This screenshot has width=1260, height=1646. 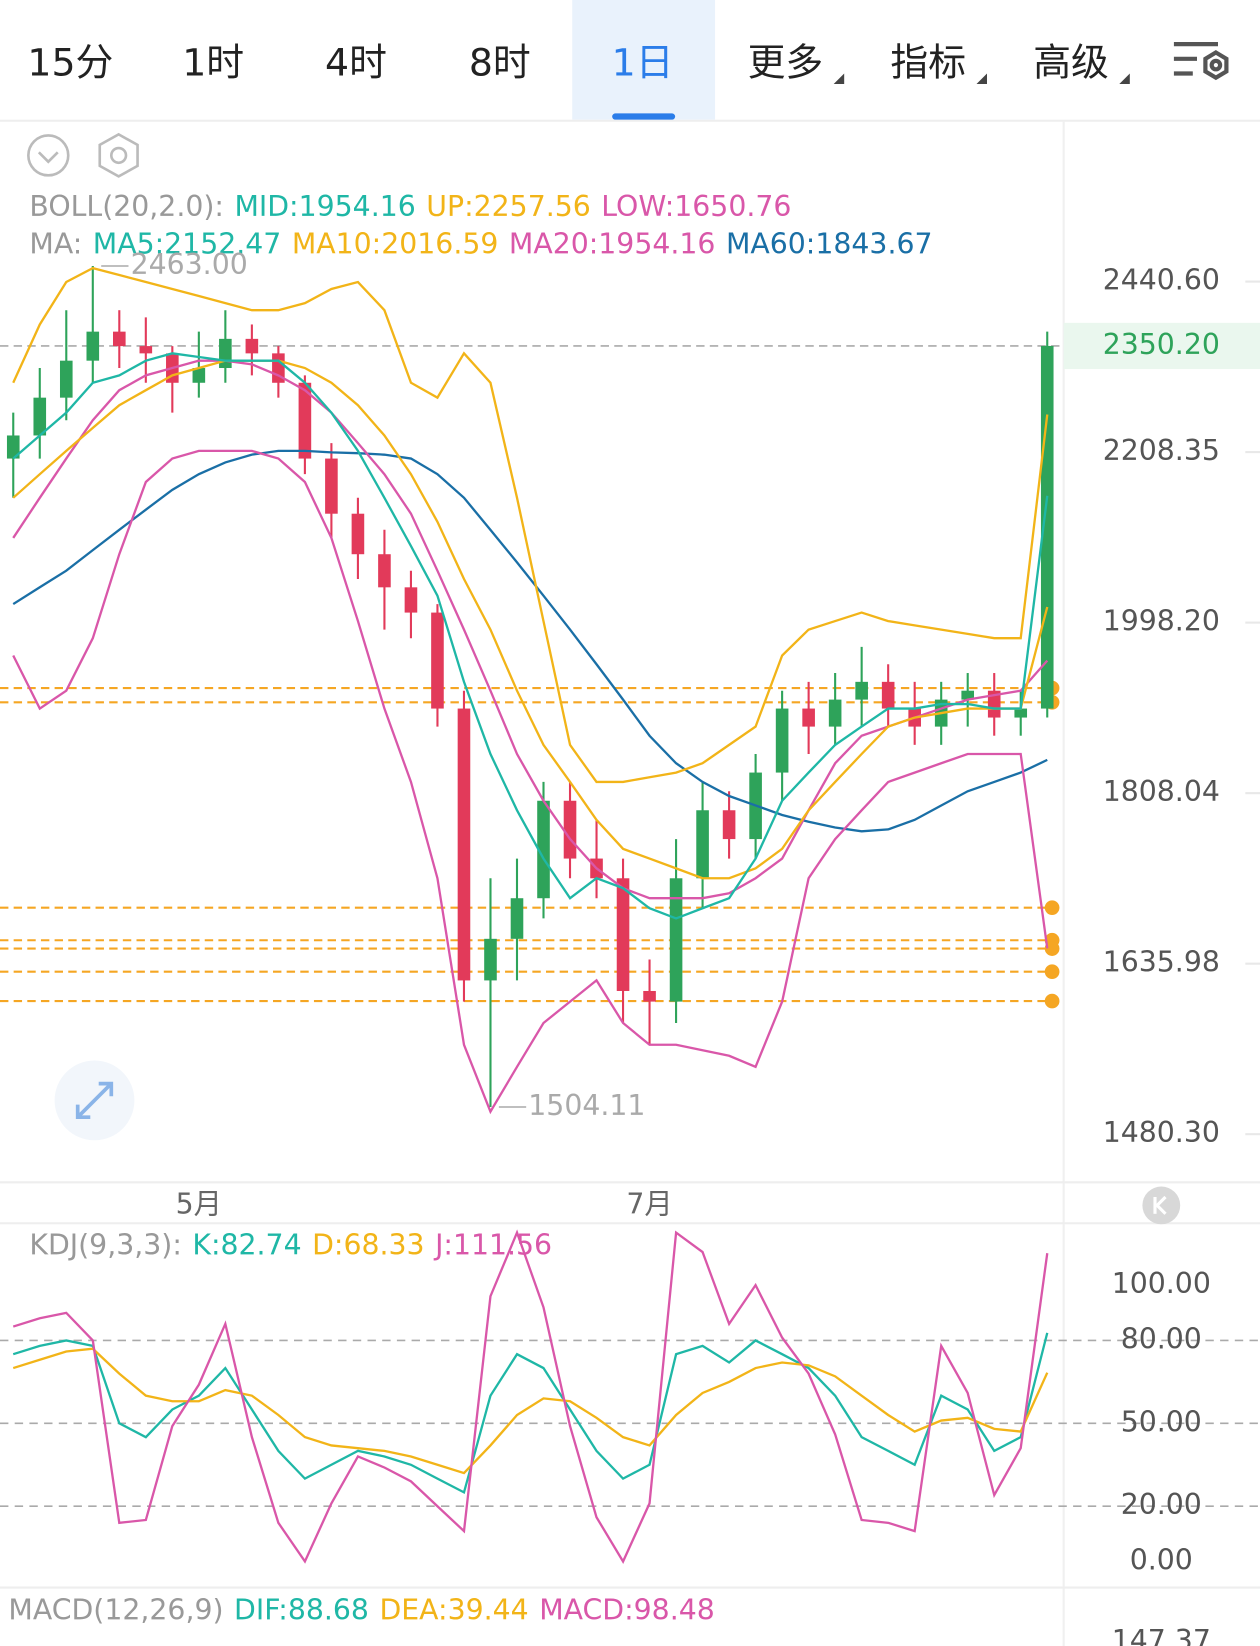 What do you see at coordinates (1161, 1132) in the screenshot?
I see `y-tick-label: 1480.30` at bounding box center [1161, 1132].